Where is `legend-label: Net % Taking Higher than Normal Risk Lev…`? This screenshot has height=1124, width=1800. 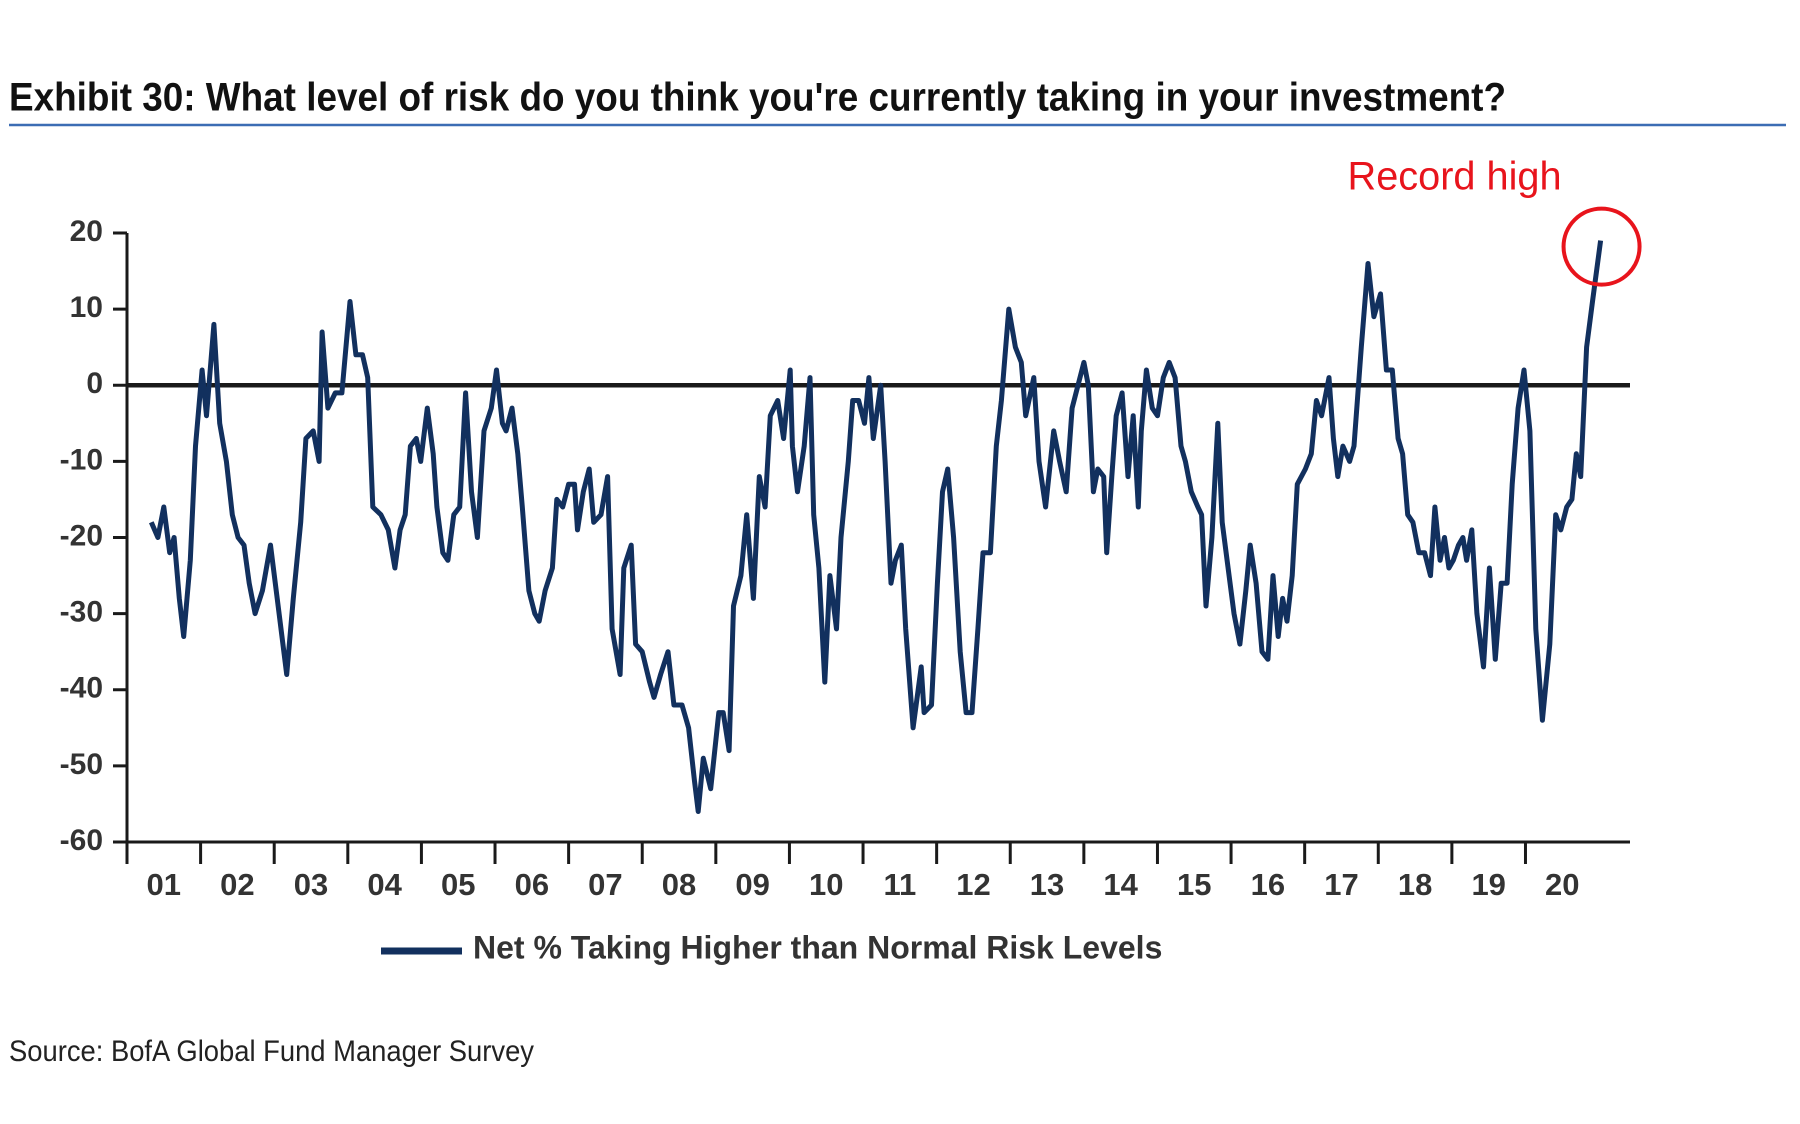 legend-label: Net % Taking Higher than Normal Risk Lev… is located at coordinates (817, 947).